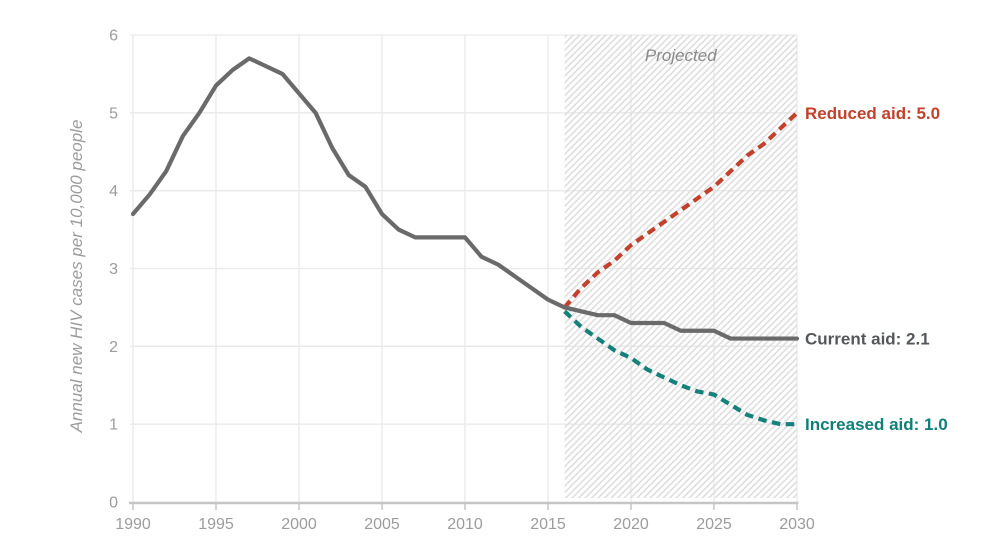  Describe the element at coordinates (797, 524) in the screenshot. I see `x-tick-label: 2030` at that location.